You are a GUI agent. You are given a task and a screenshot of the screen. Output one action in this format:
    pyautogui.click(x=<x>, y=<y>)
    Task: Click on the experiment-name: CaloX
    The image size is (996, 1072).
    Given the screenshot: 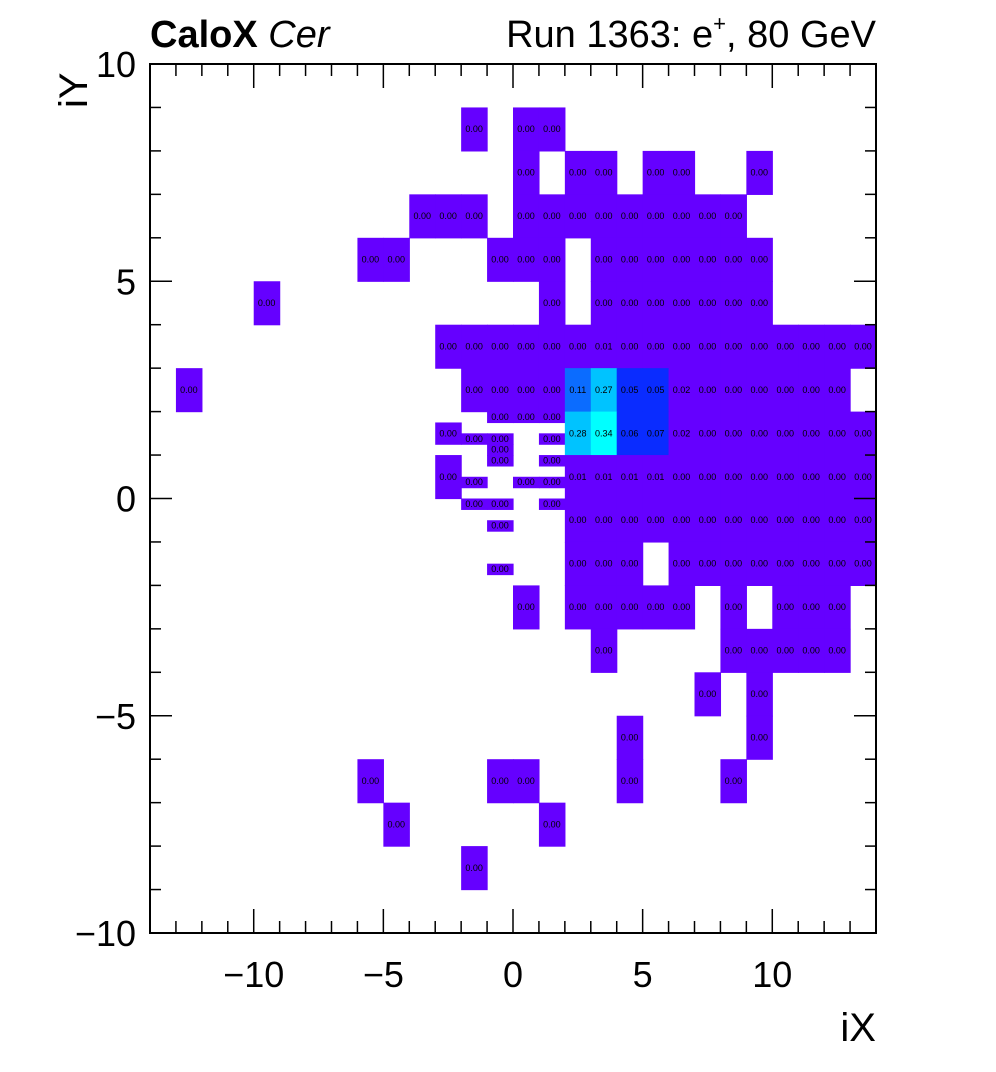 What is the action you would take?
    pyautogui.click(x=204, y=35)
    